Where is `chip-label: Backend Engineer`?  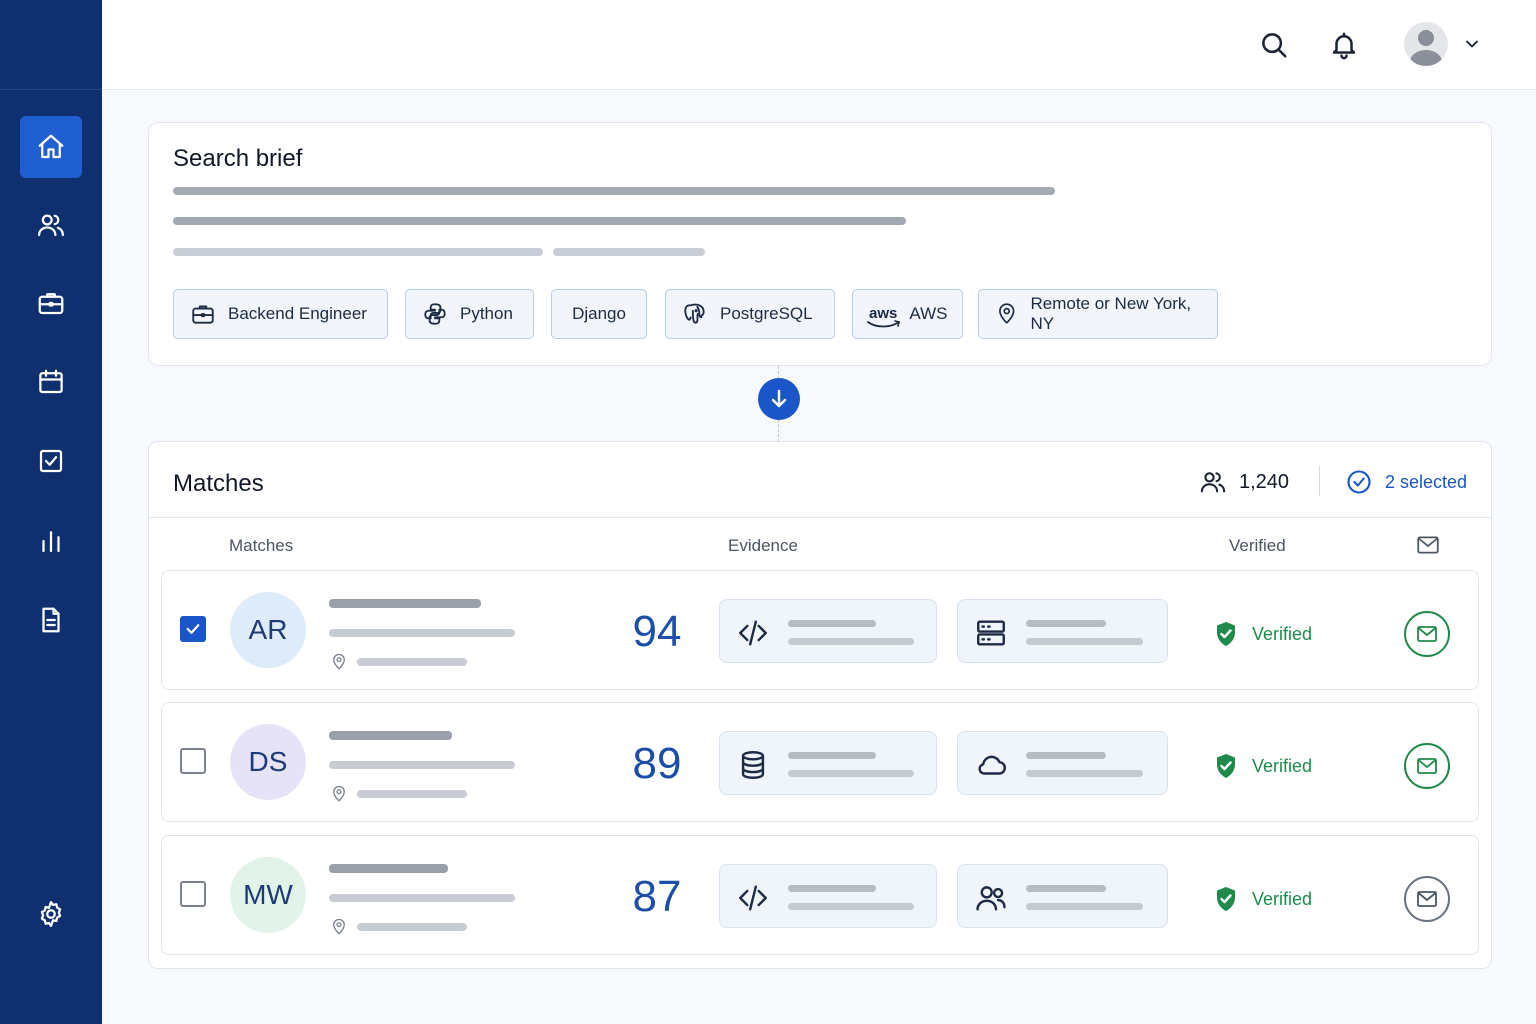
chip-label: Backend Engineer is located at coordinates (297, 313).